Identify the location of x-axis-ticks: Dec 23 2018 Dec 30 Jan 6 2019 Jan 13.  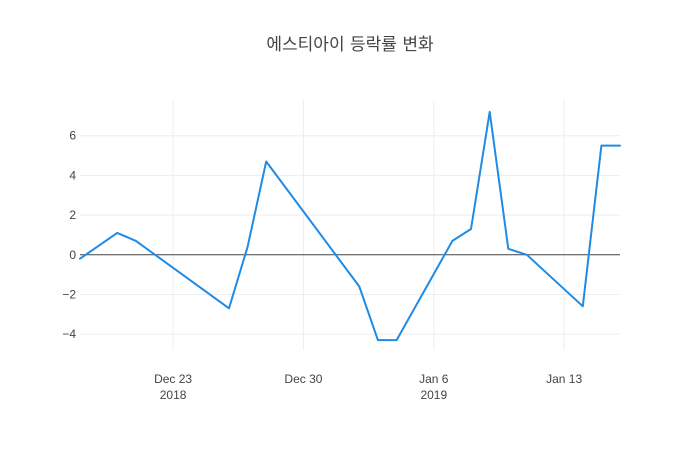
(368, 387).